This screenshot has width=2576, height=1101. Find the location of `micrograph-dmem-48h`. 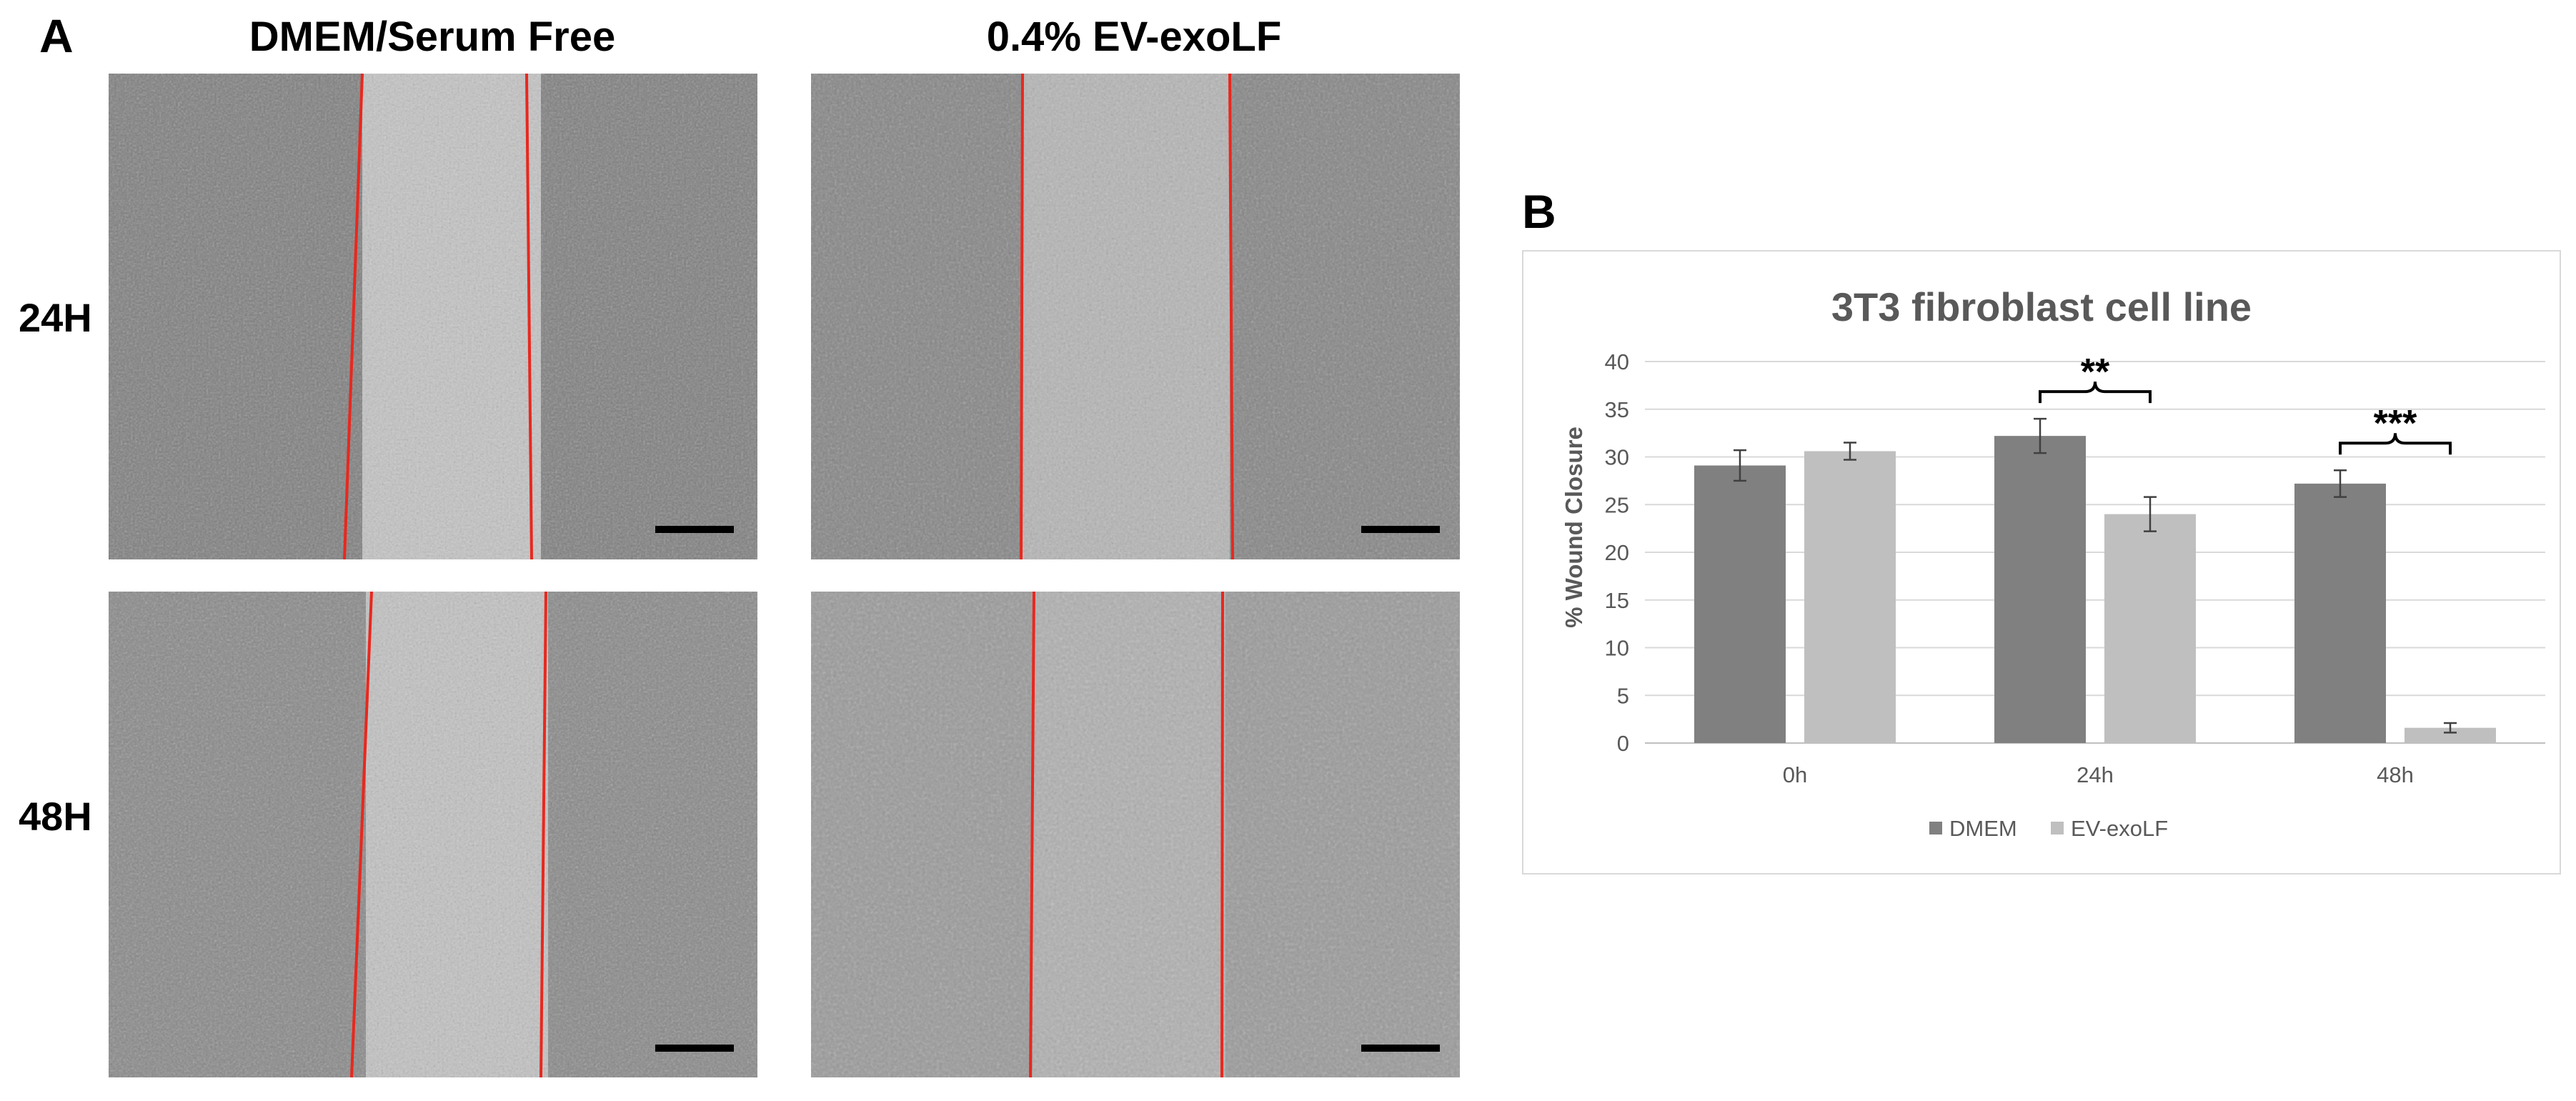

micrograph-dmem-48h is located at coordinates (433, 835).